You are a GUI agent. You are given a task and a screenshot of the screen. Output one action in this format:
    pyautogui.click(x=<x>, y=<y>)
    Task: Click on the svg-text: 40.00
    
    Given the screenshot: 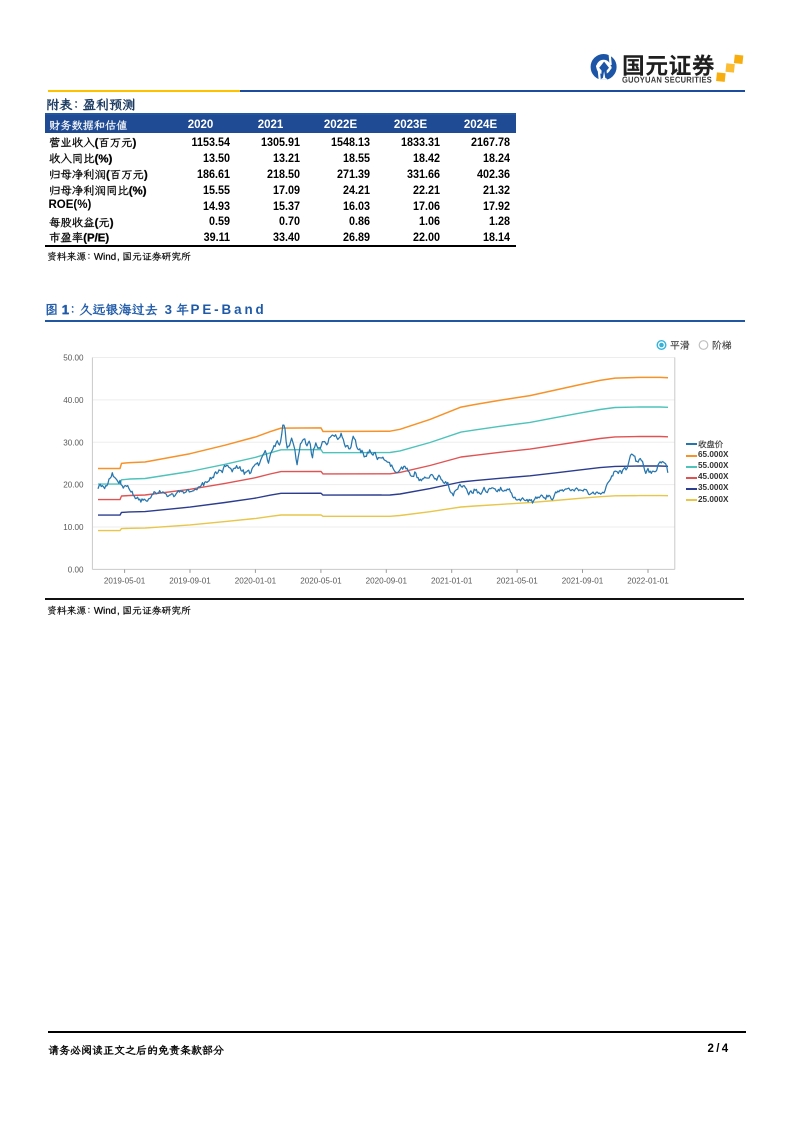 What is the action you would take?
    pyautogui.click(x=73, y=400)
    